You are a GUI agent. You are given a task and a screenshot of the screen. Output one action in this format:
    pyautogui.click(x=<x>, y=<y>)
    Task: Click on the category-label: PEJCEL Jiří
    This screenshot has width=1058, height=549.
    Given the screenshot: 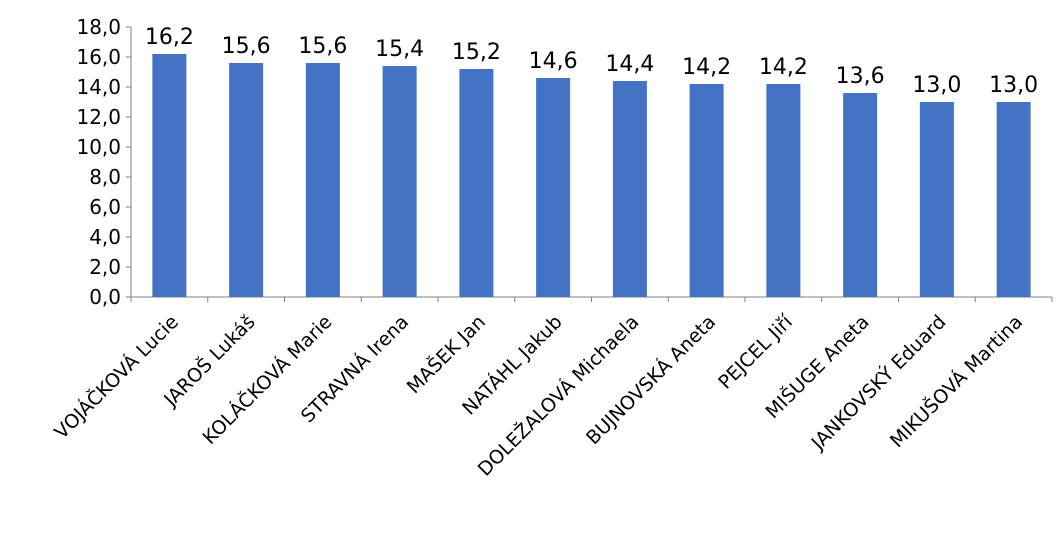 What is the action you would take?
    pyautogui.click(x=755, y=351)
    